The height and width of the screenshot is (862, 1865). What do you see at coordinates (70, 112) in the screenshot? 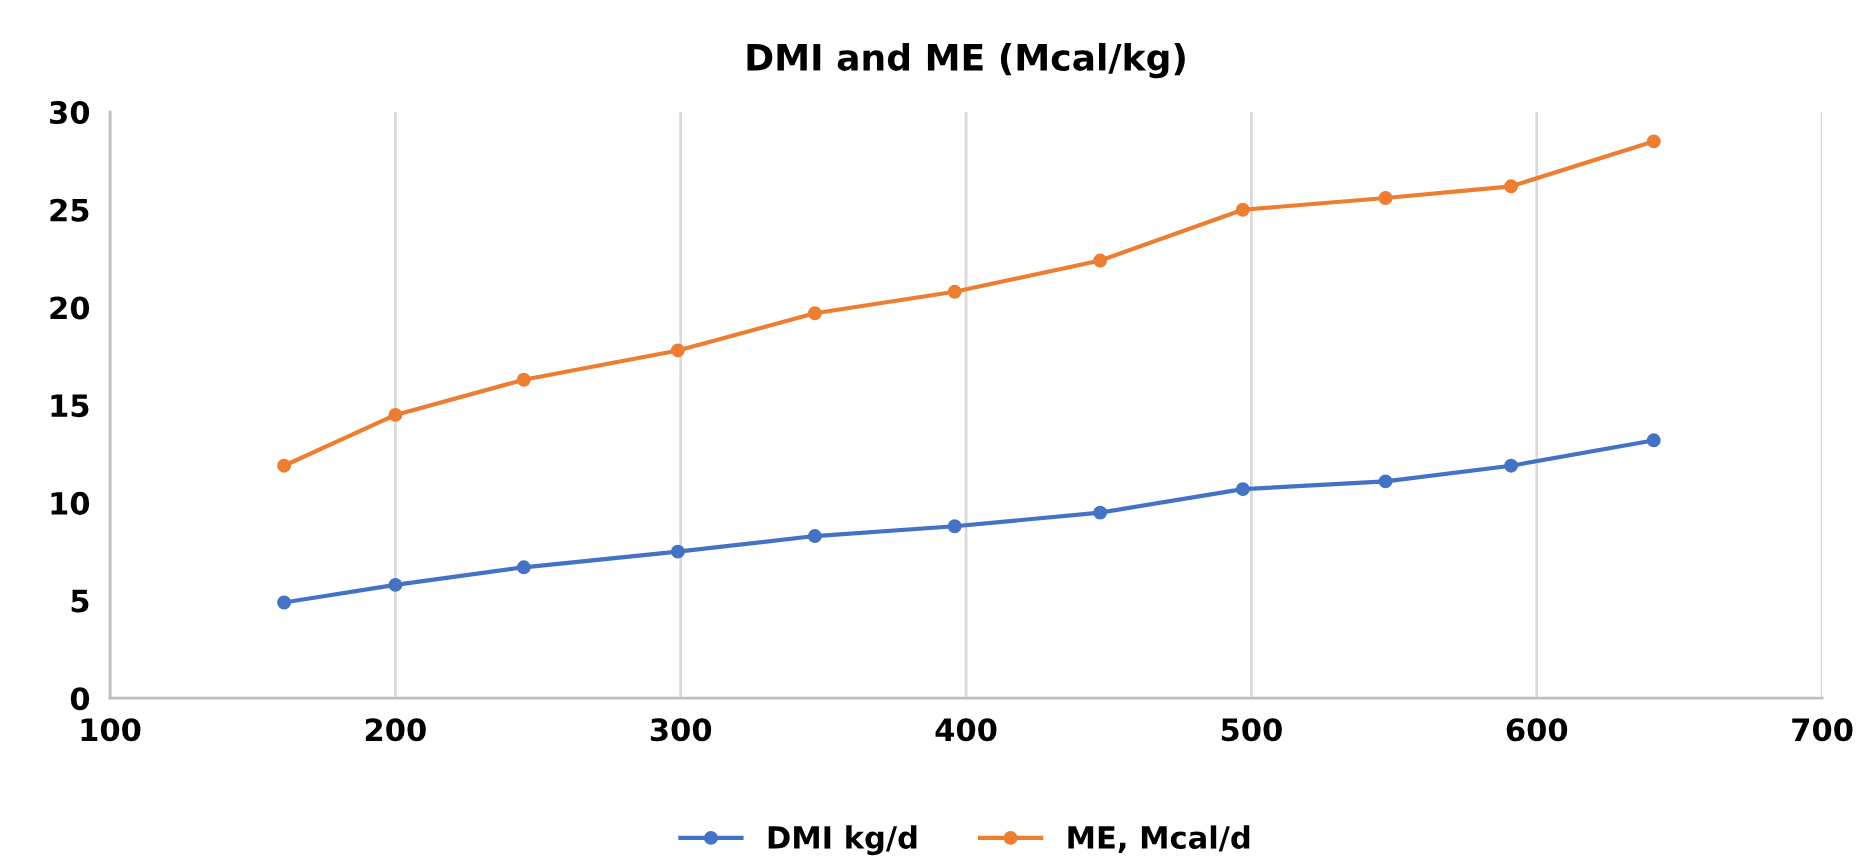
I see `y-tick-label: 30` at bounding box center [70, 112].